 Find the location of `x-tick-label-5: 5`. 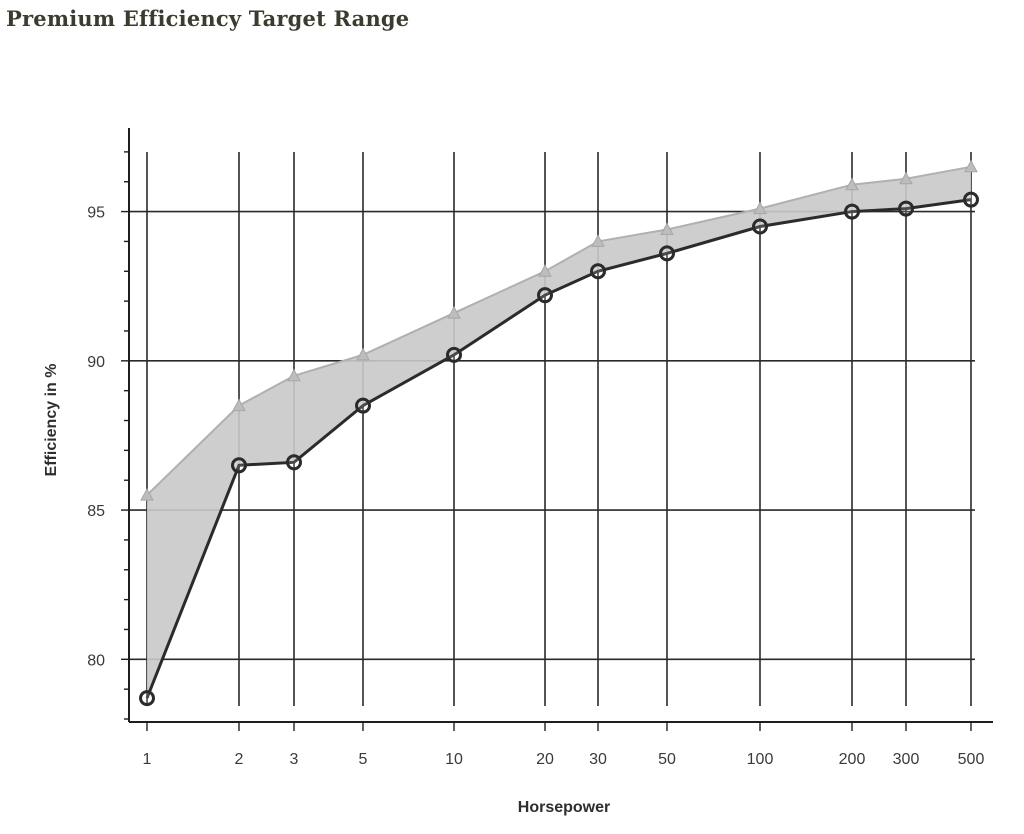

x-tick-label-5: 5 is located at coordinates (363, 759).